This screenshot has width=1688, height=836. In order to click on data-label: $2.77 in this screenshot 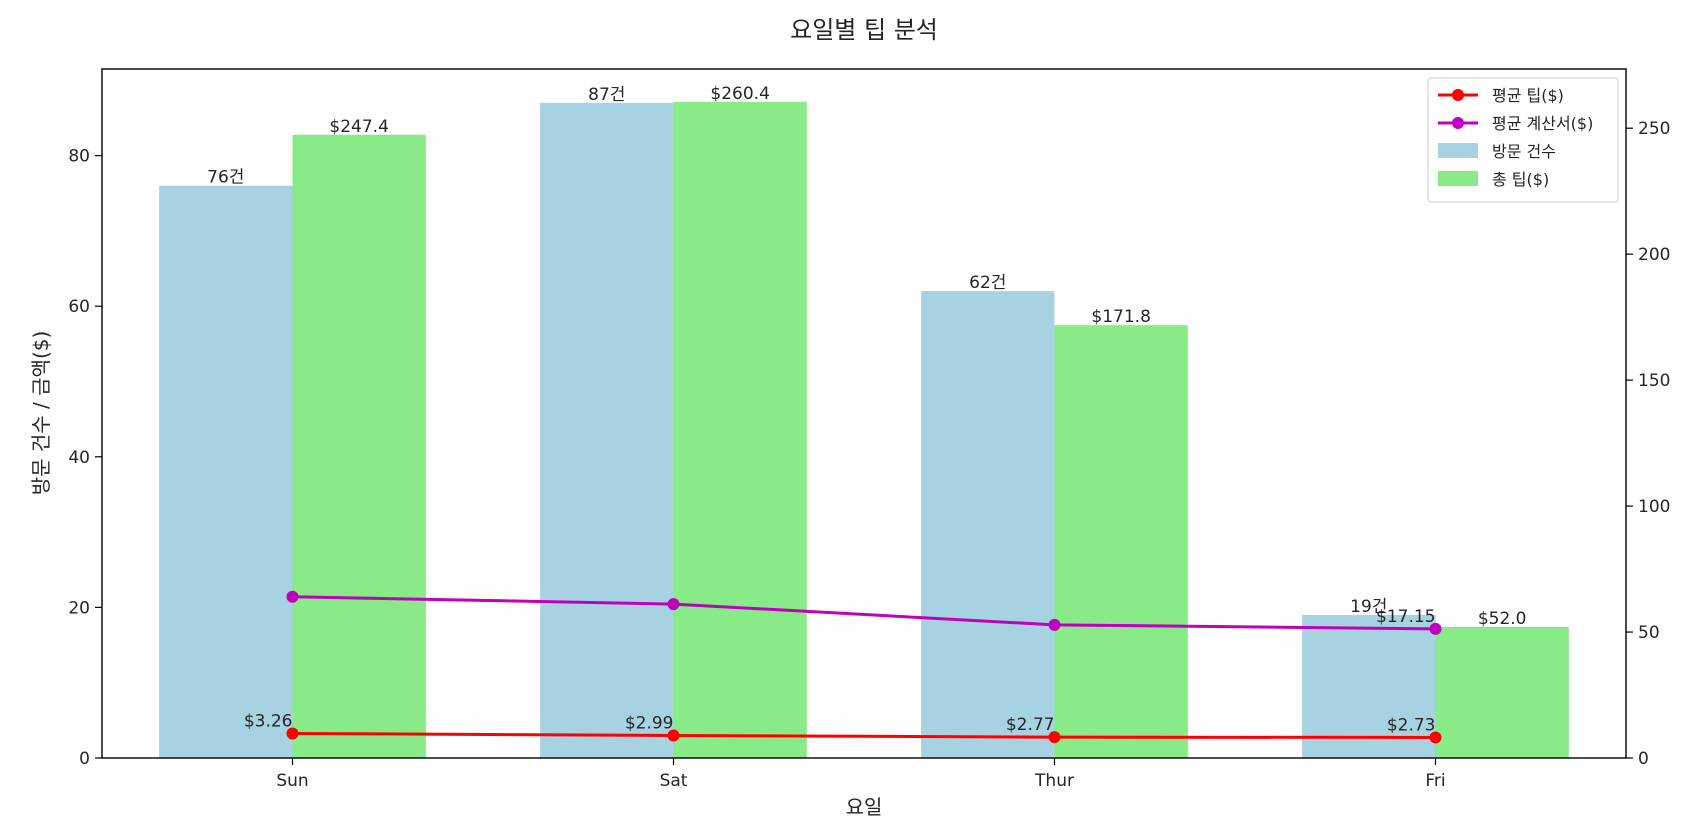, I will do `click(1030, 725)`.